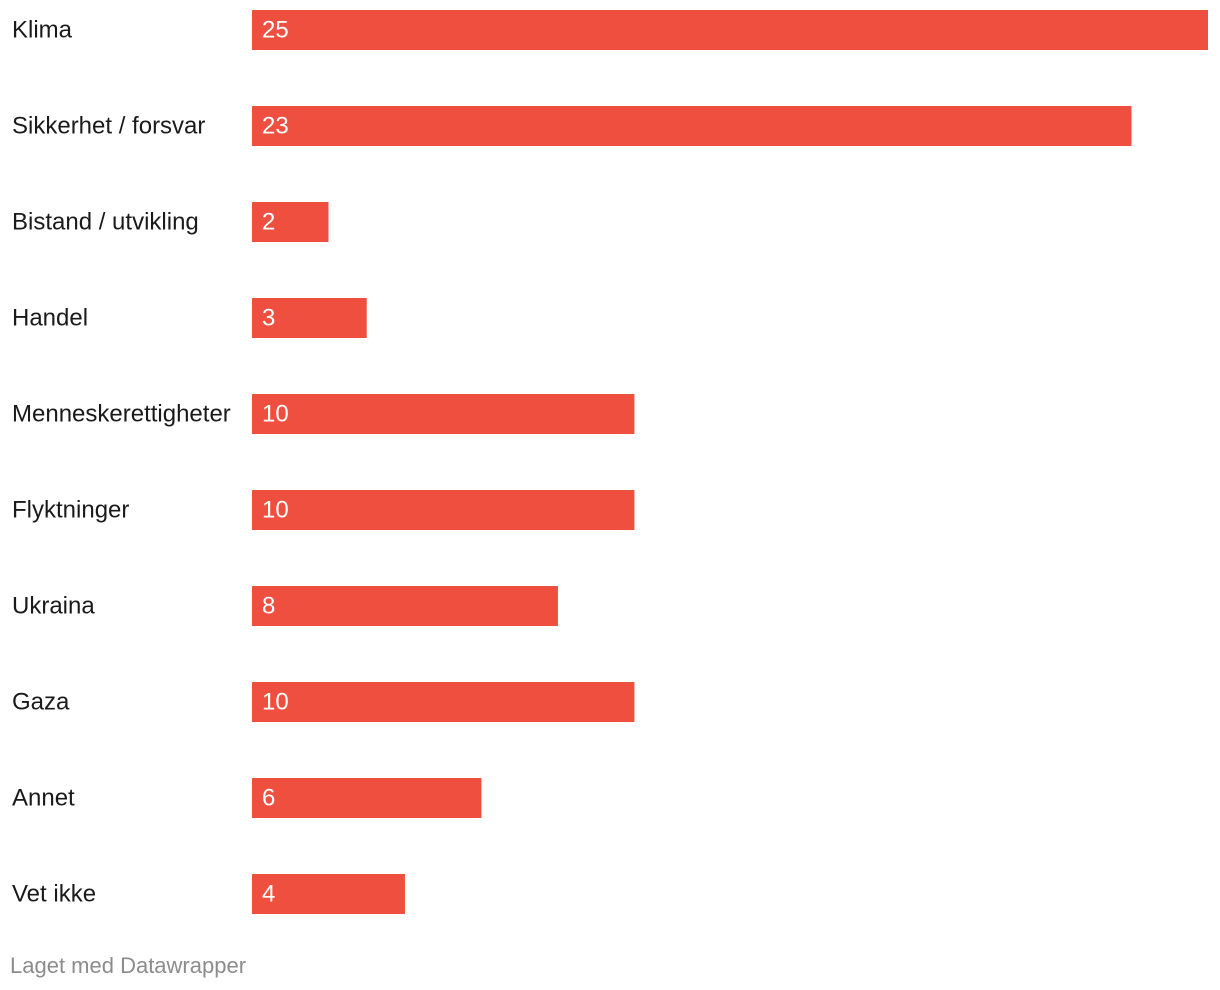 Image resolution: width=1220 pixels, height=990 pixels. Describe the element at coordinates (275, 126) in the screenshot. I see `value-label: 23` at that location.